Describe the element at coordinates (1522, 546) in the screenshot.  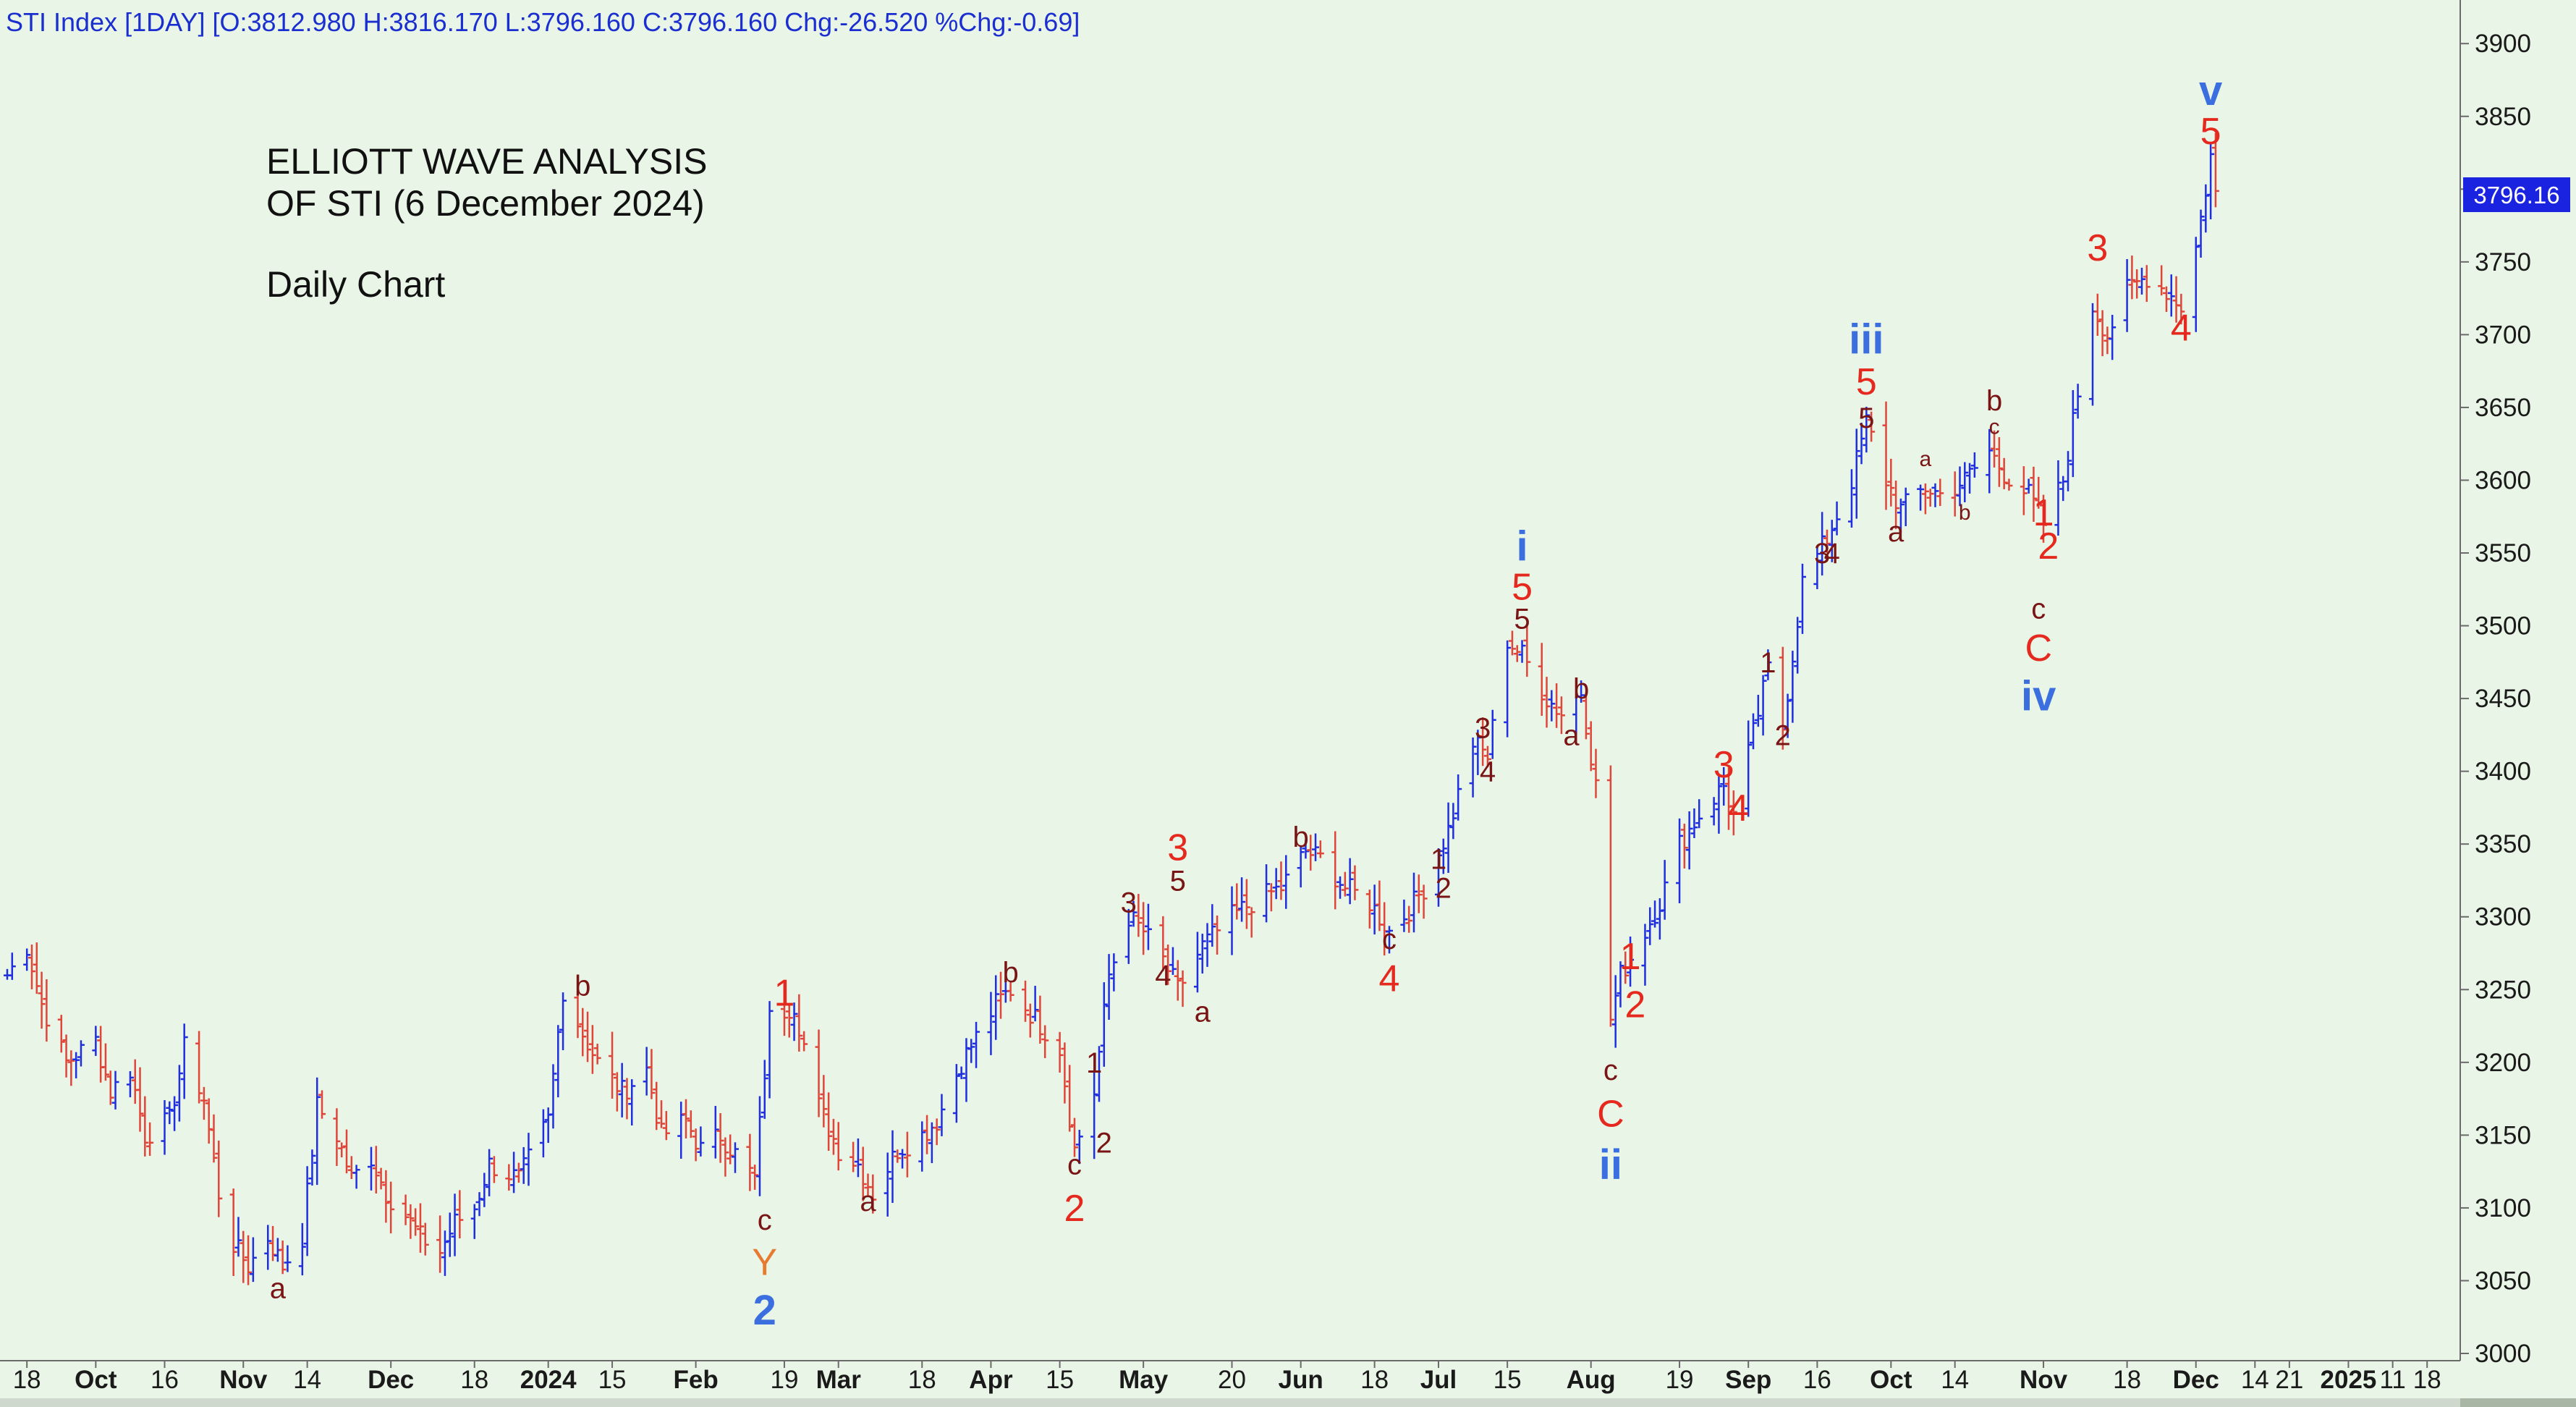
I see `wave-label: i` at that location.